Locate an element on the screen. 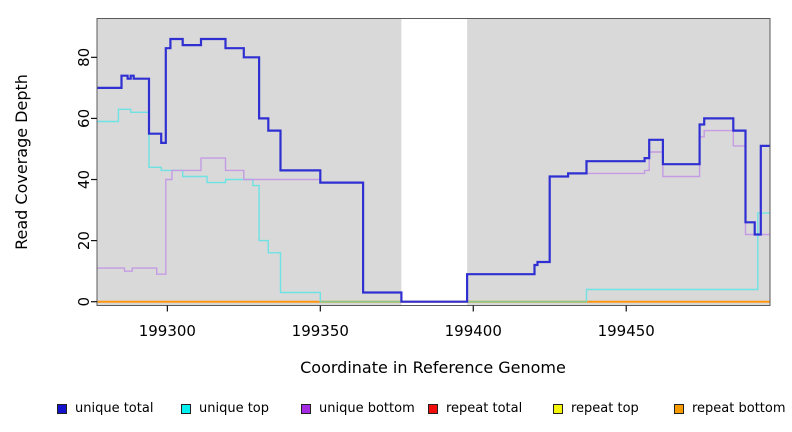 The image size is (792, 432). x-tick-label: 199450 is located at coordinates (626, 331).